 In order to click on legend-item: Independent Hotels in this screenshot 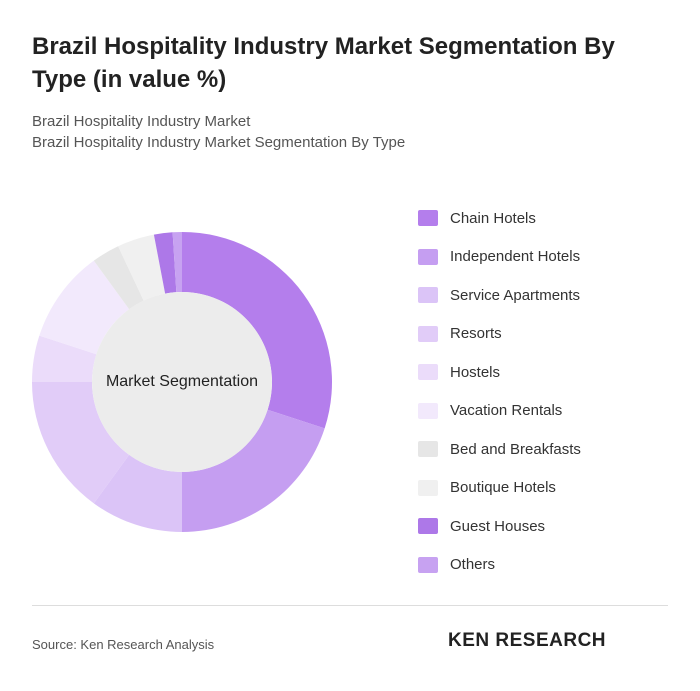, I will do `click(499, 257)`.